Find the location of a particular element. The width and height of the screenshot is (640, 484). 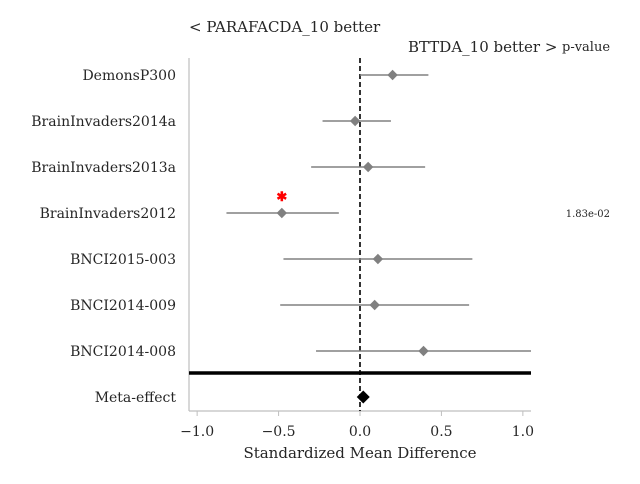

x-tick-label: −1.0 is located at coordinates (197, 432).